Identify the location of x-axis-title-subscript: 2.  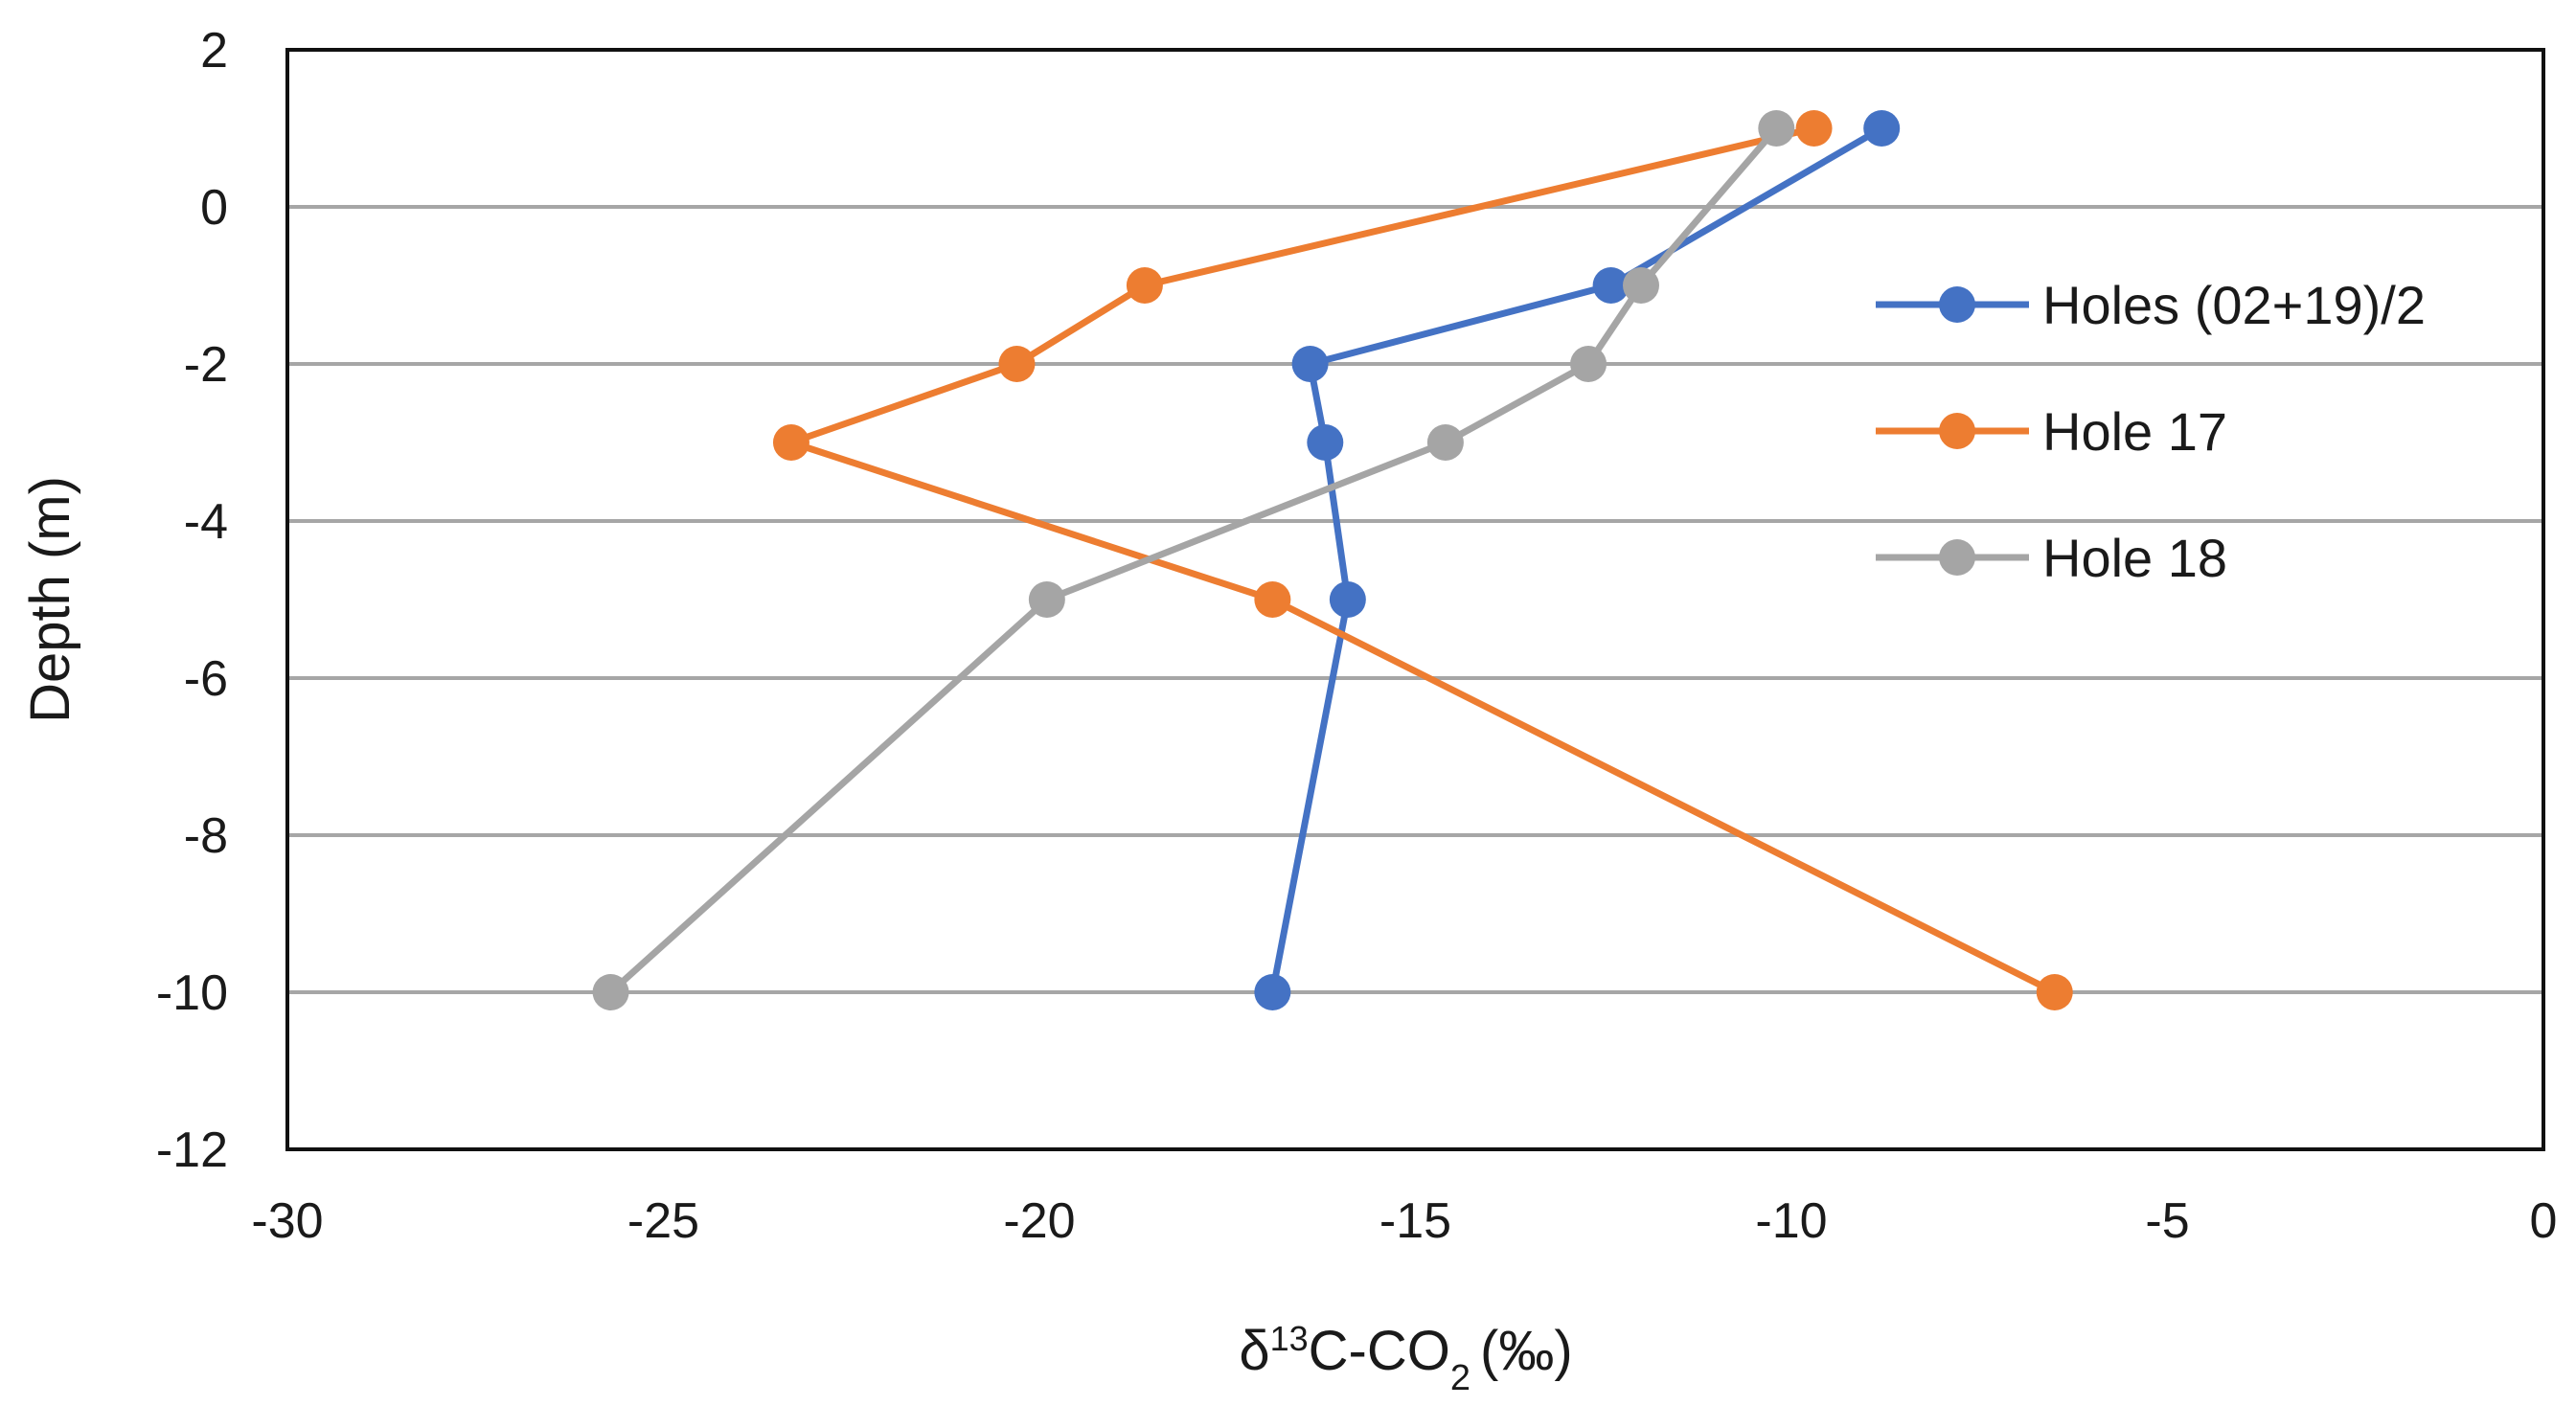
(1460, 1378).